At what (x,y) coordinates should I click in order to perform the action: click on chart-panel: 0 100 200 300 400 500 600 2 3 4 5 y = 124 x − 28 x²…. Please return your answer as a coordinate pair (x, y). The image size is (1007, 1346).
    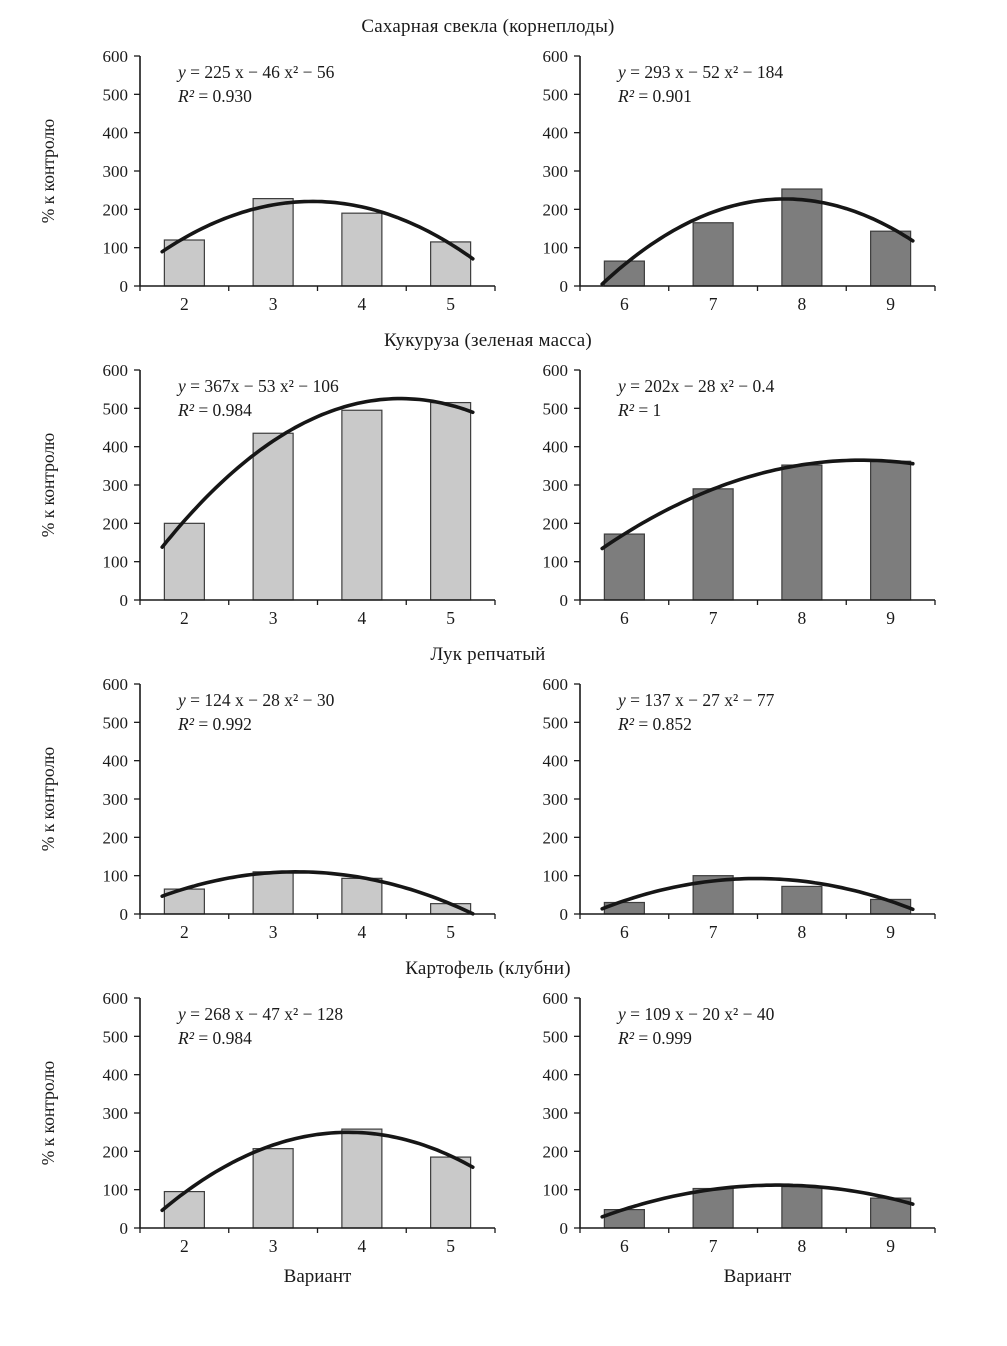
    Looking at the image, I should click on (267, 808).